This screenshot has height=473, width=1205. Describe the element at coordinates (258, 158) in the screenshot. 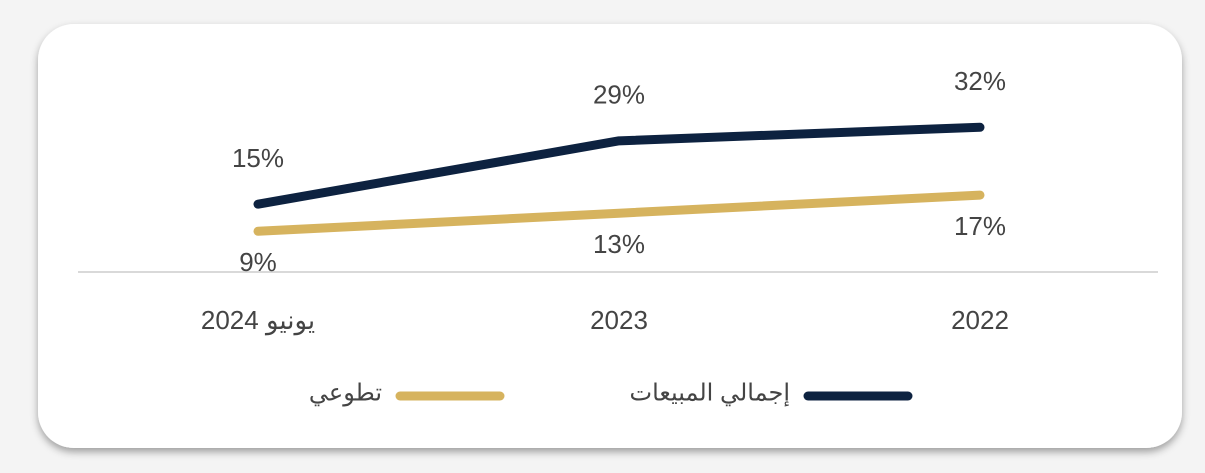

I see `data-label: 15%` at that location.